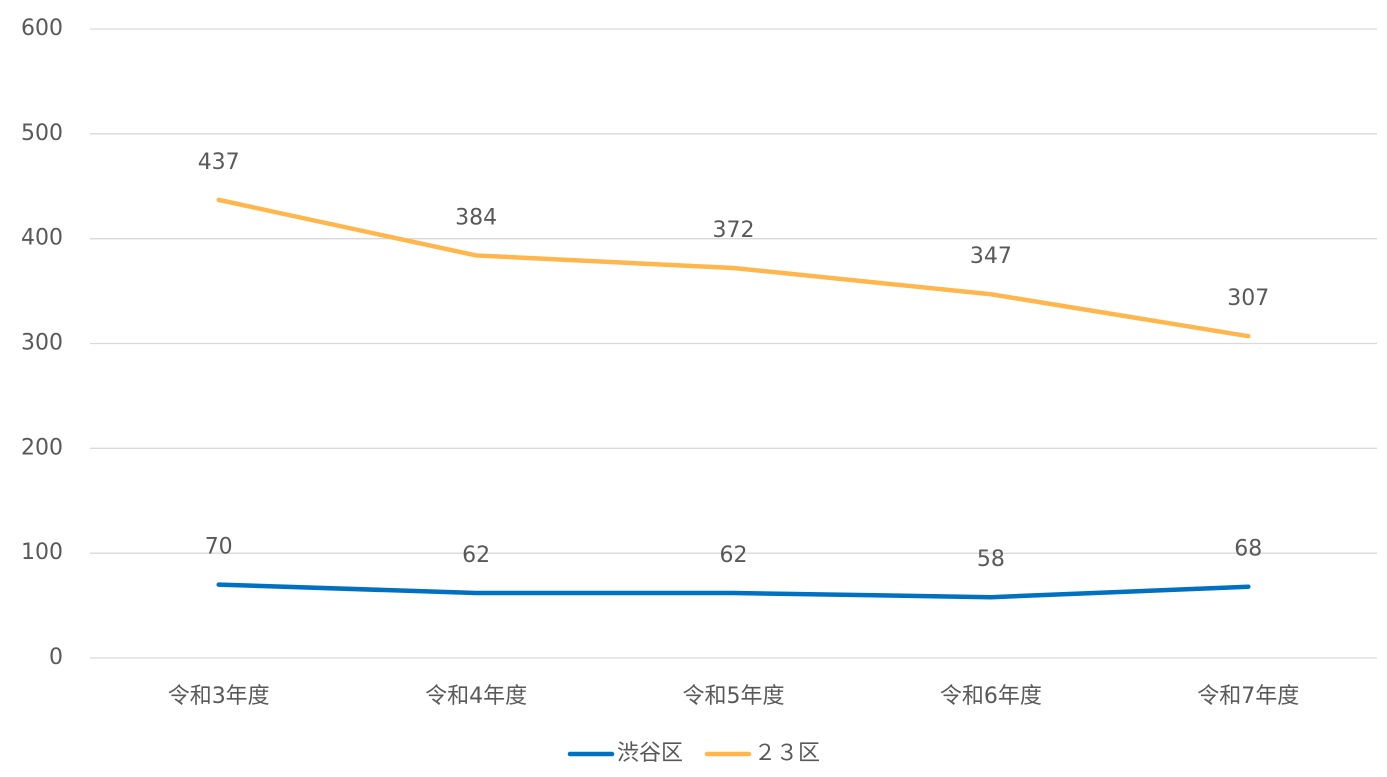  Describe the element at coordinates (734, 230) in the screenshot. I see `data-label: 372` at that location.